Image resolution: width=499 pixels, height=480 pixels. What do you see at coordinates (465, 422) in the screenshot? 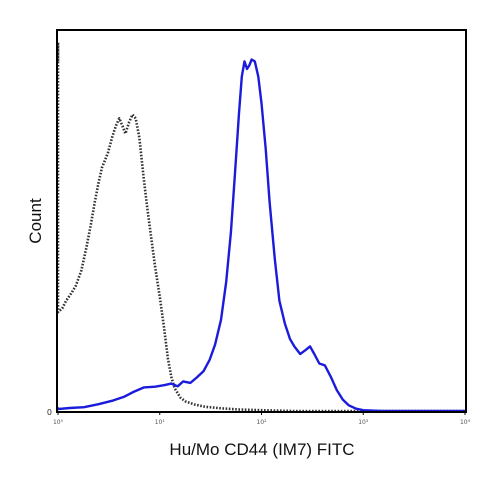
I see `x-tick-label: 10⁴` at bounding box center [465, 422].